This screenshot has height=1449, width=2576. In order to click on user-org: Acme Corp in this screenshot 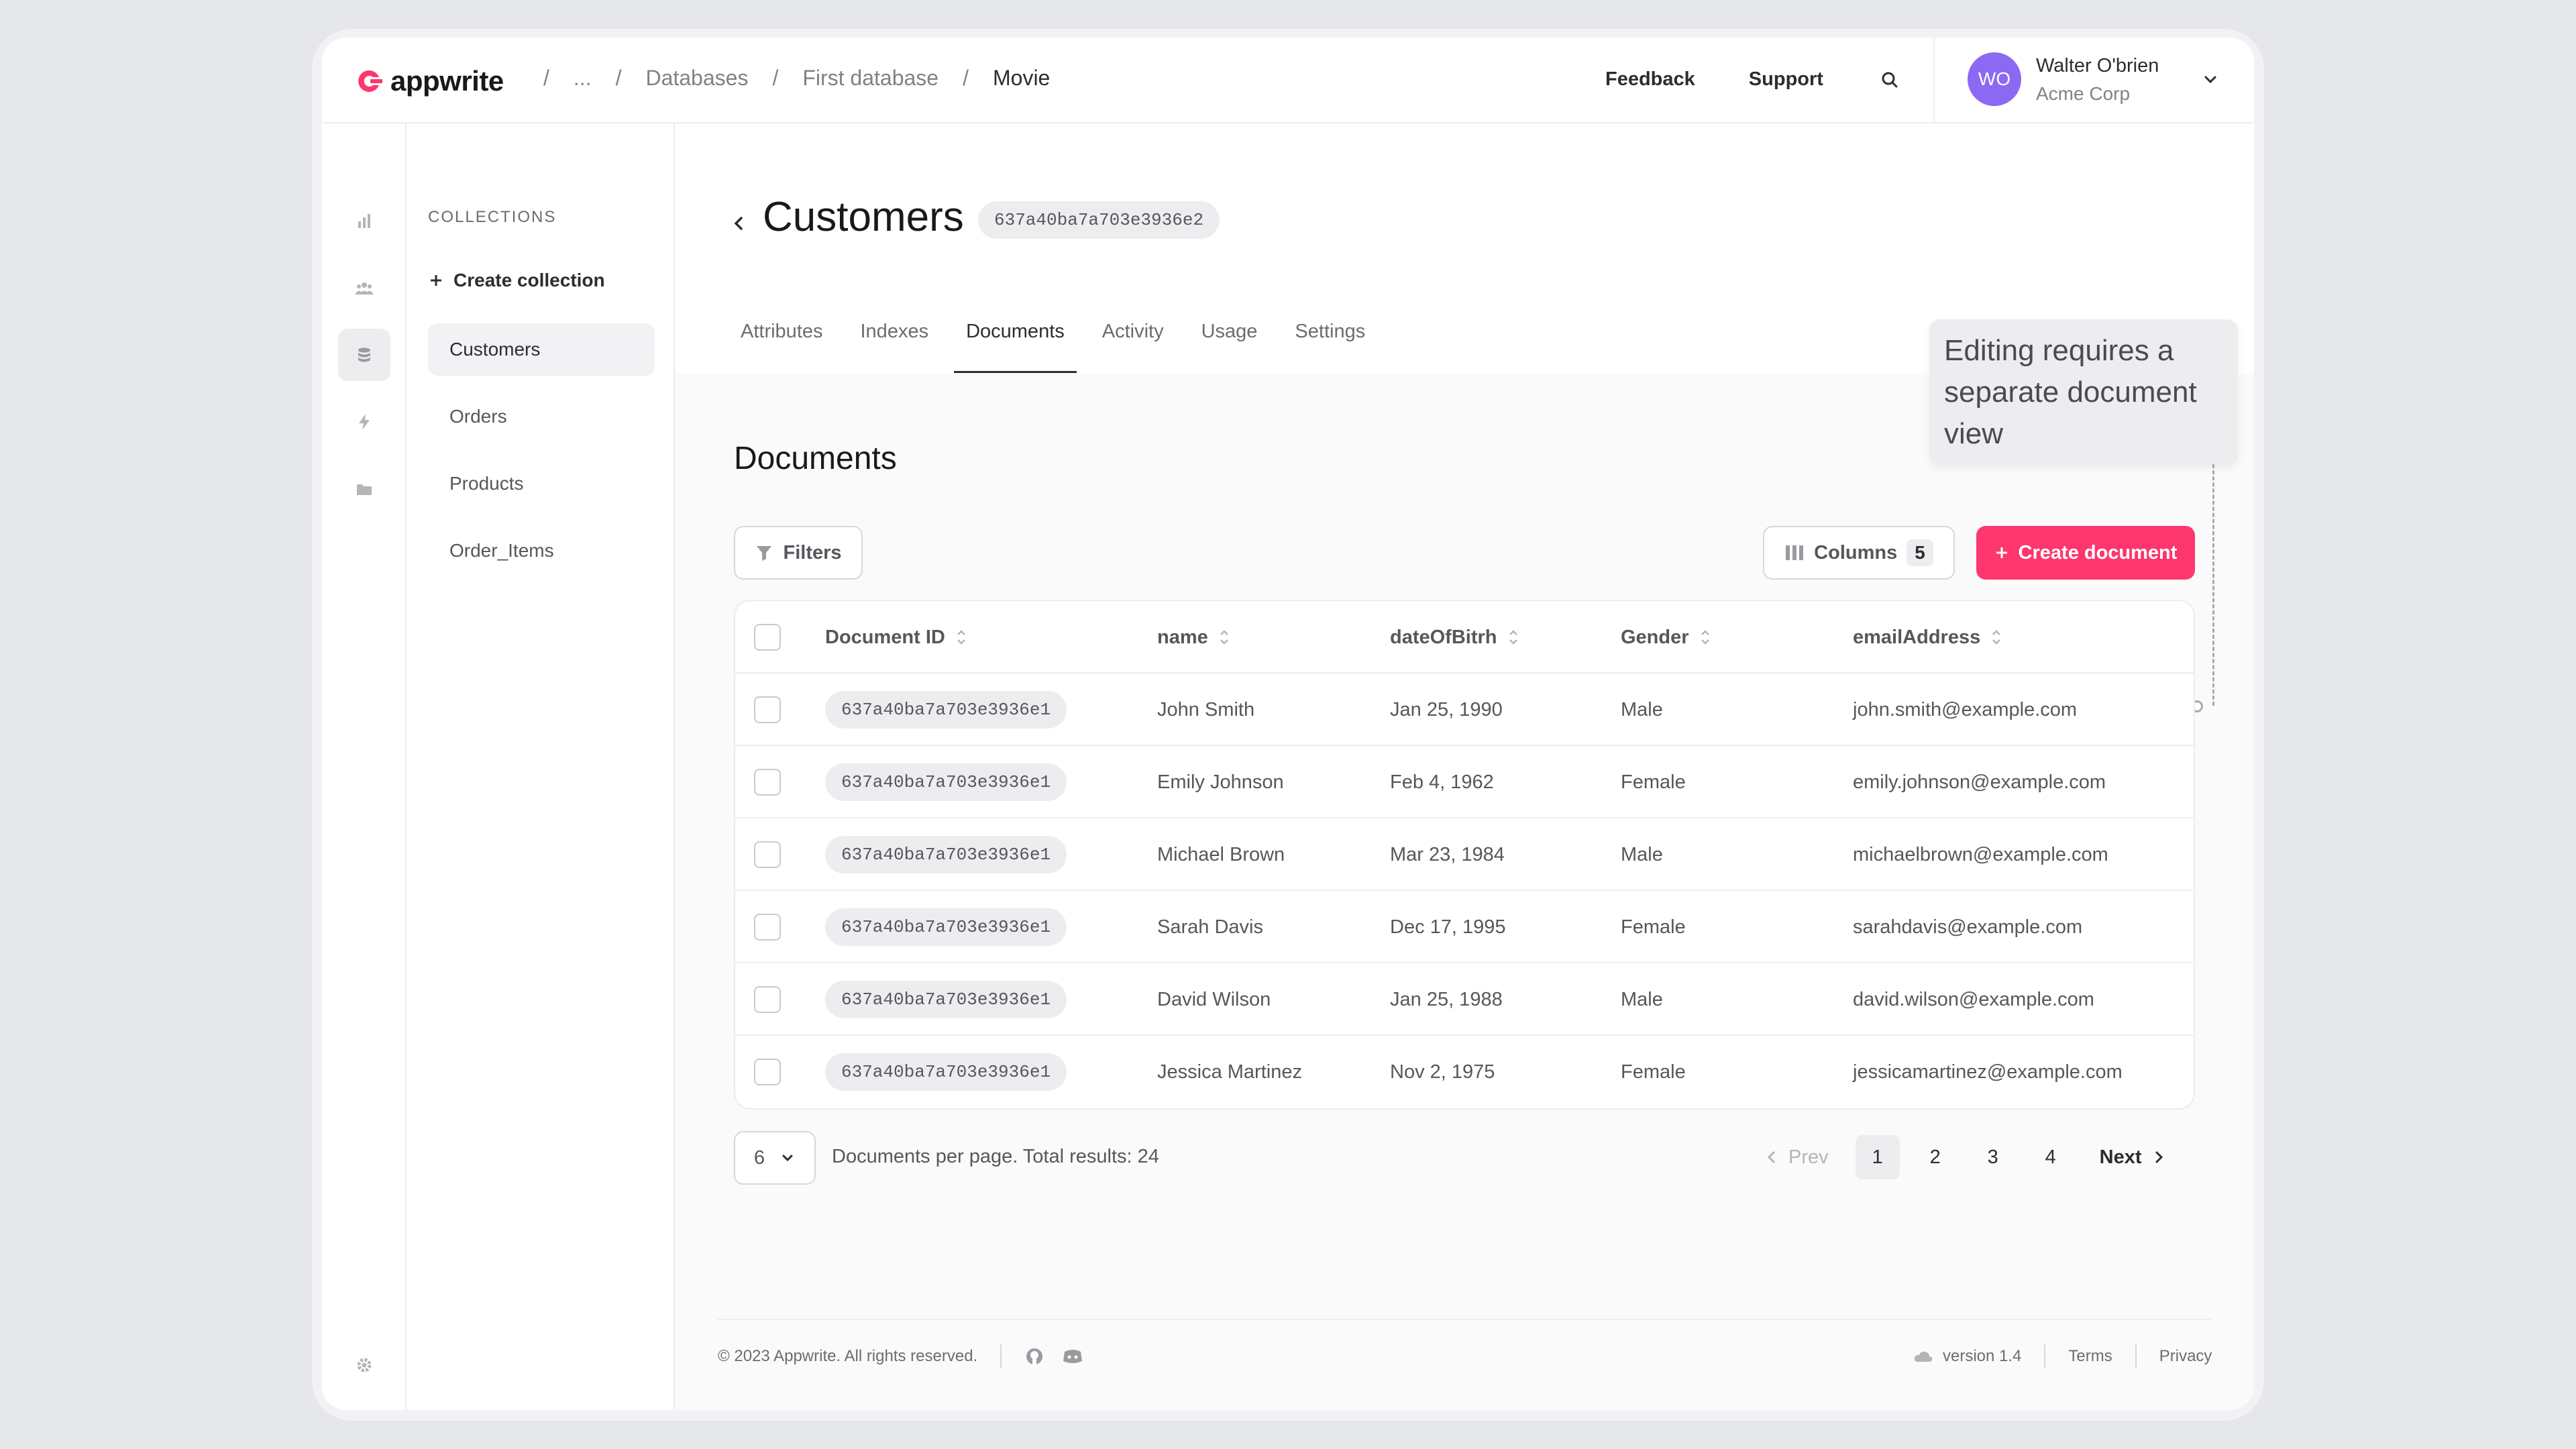, I will do `click(2083, 93)`.